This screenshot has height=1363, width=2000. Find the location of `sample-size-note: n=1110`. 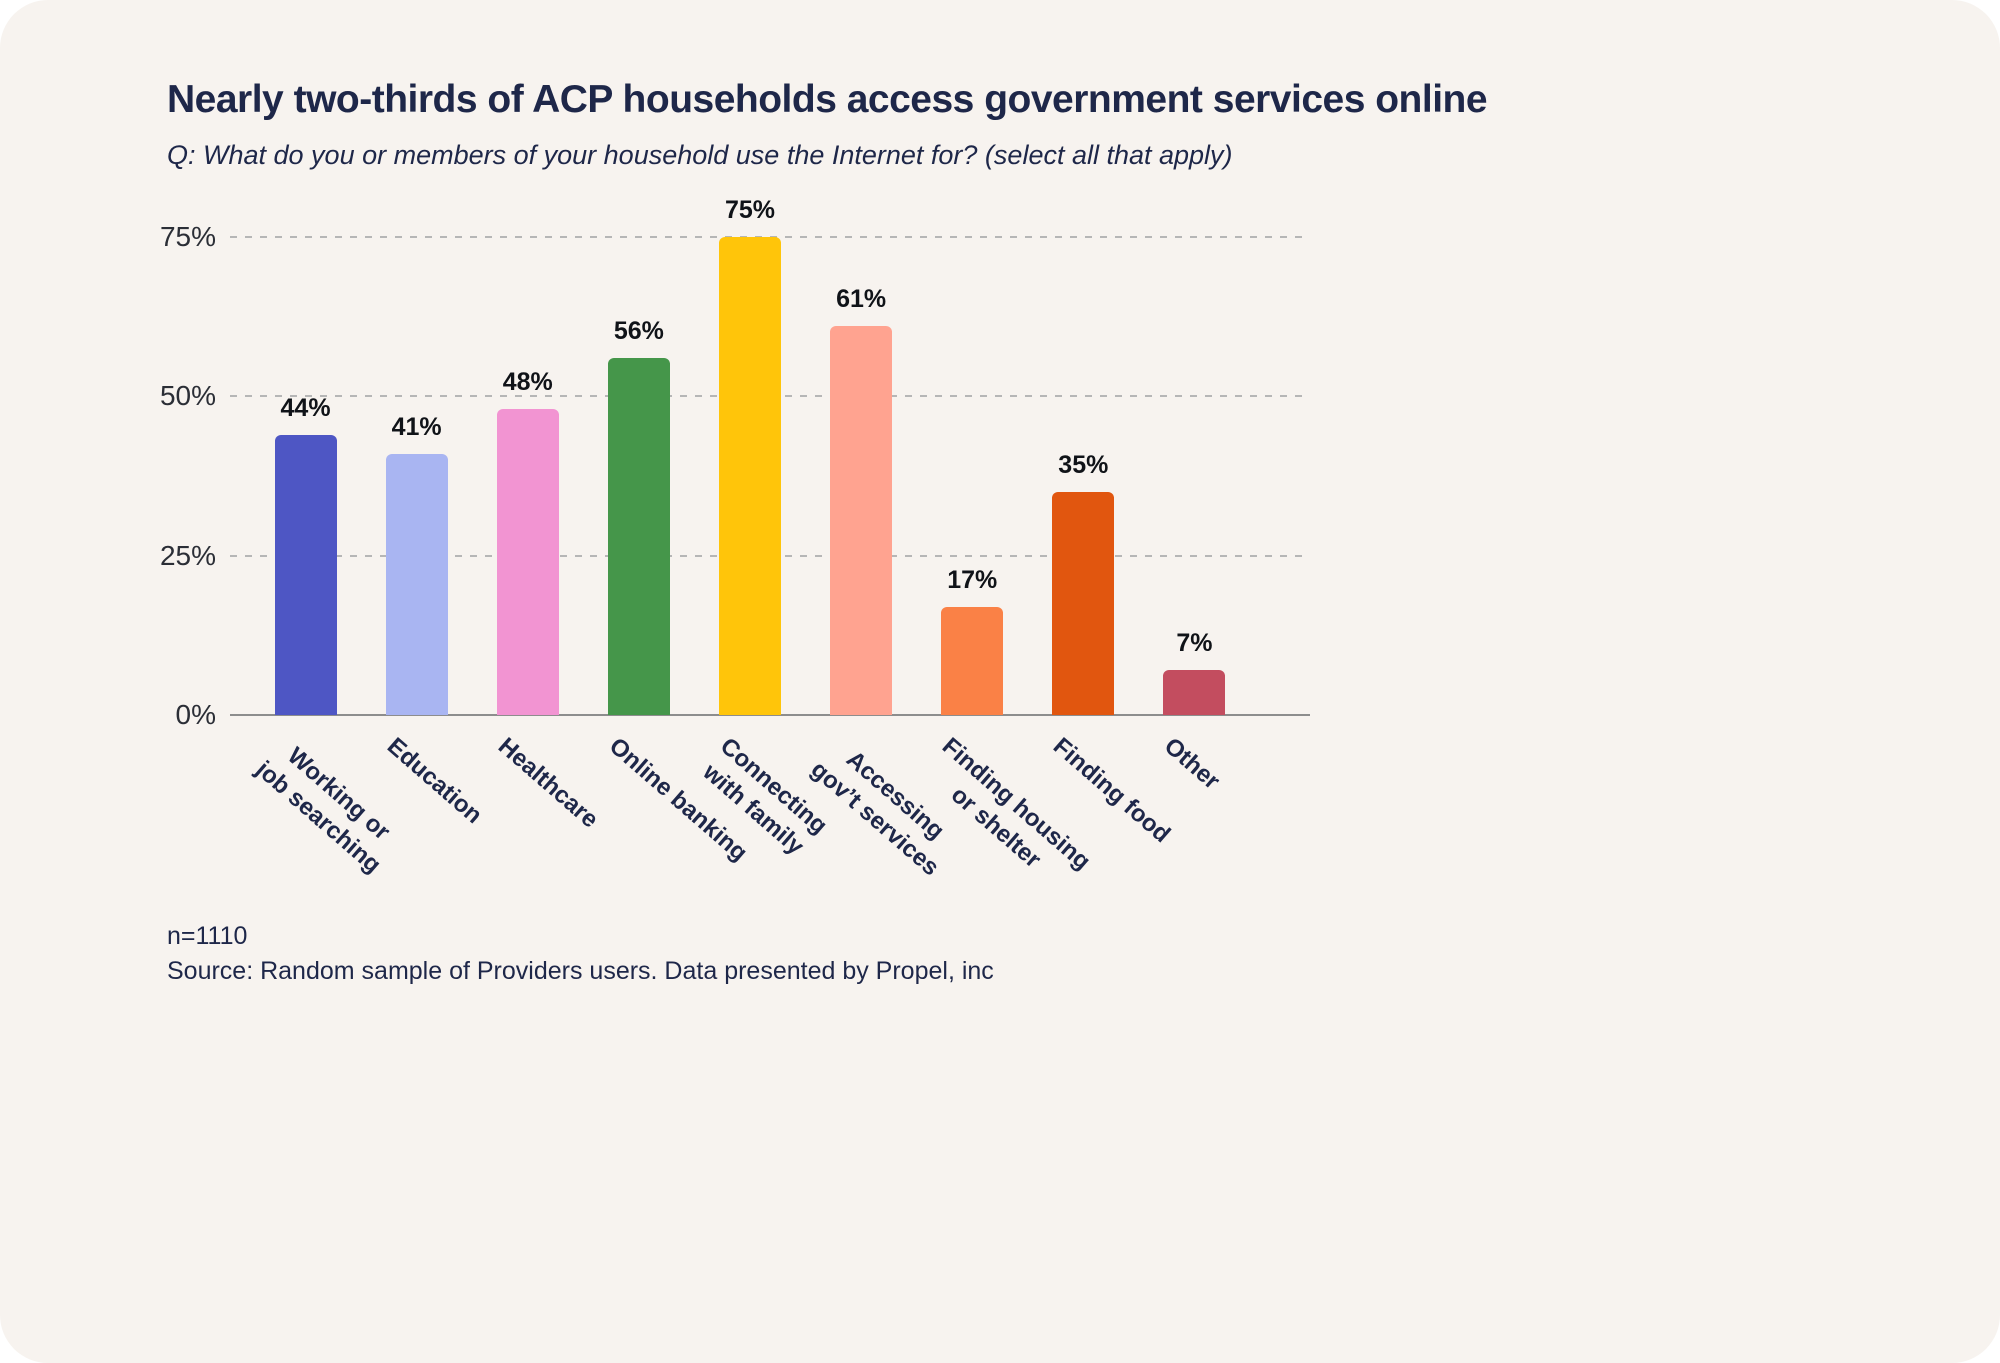

sample-size-note: n=1110 is located at coordinates (207, 936).